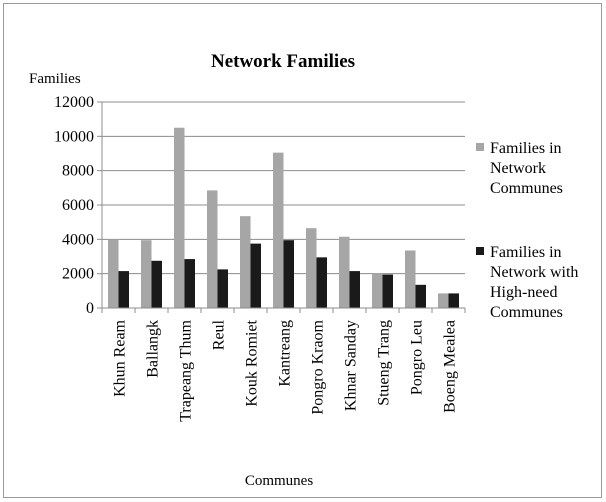 The image size is (606, 502). Describe the element at coordinates (78, 205) in the screenshot. I see `y-tick-label: 6000` at that location.